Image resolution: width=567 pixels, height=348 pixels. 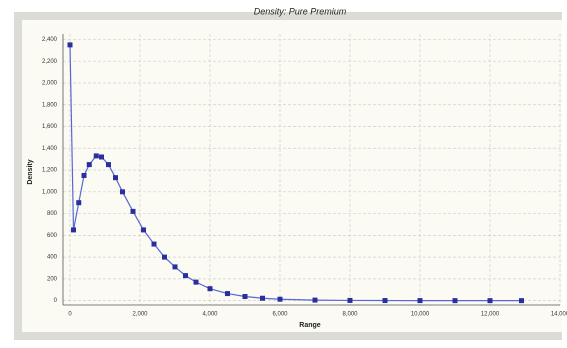 What do you see at coordinates (52, 279) in the screenshot?
I see `y-tick-label: 200` at bounding box center [52, 279].